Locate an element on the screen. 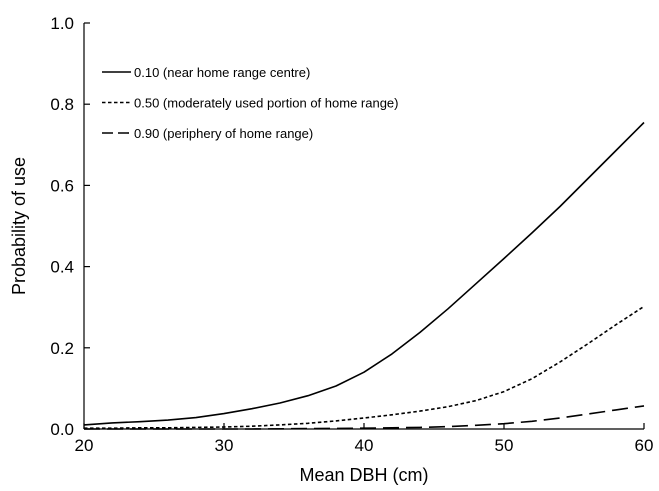  legend-label: 0.90 (periphery of home range) is located at coordinates (223, 133).